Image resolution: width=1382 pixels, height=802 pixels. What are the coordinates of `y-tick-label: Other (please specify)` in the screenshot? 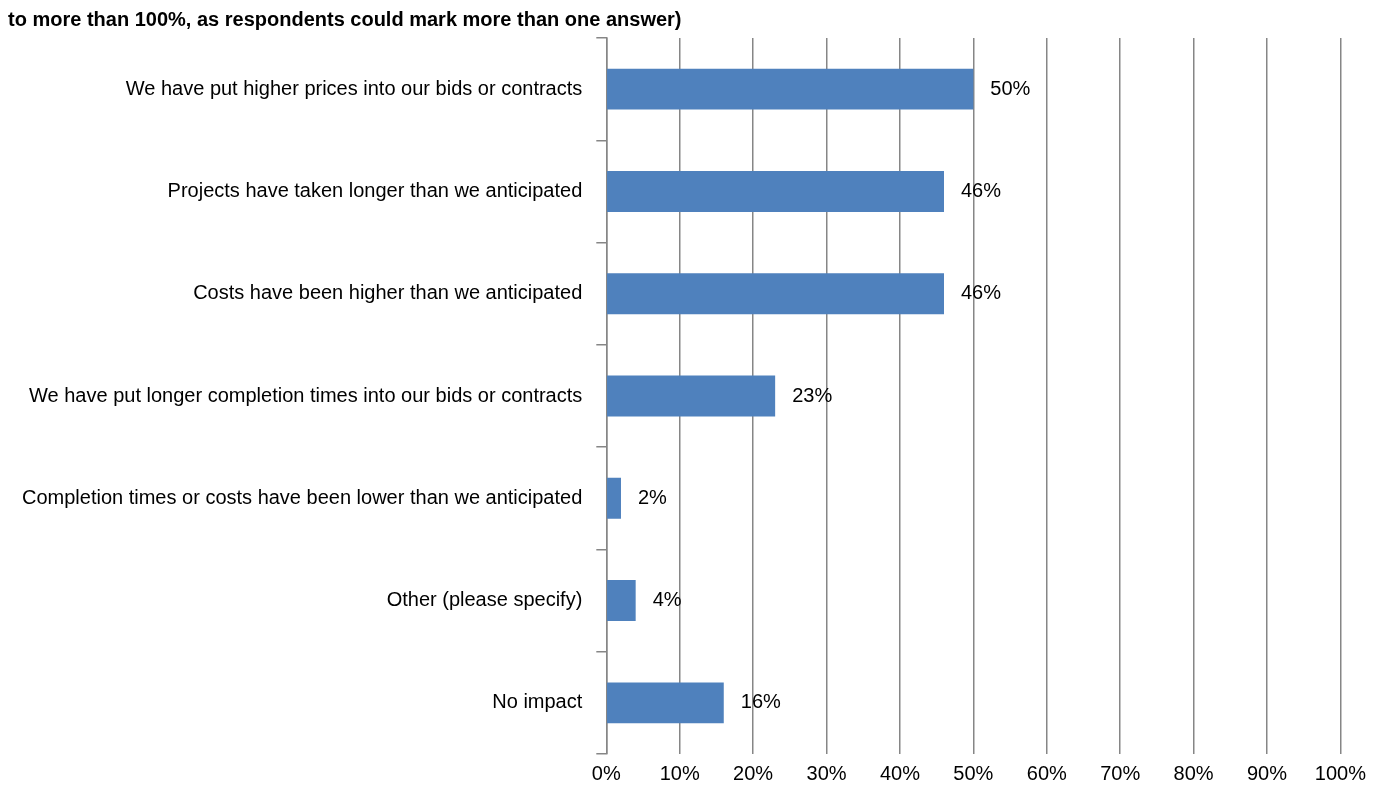 It's located at (484, 599).